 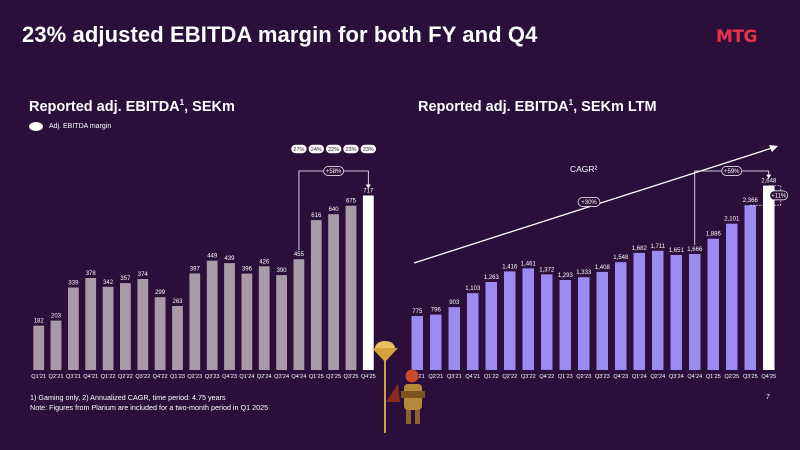 What do you see at coordinates (91, 274) in the screenshot?
I see `chart1-value-label: 378` at bounding box center [91, 274].